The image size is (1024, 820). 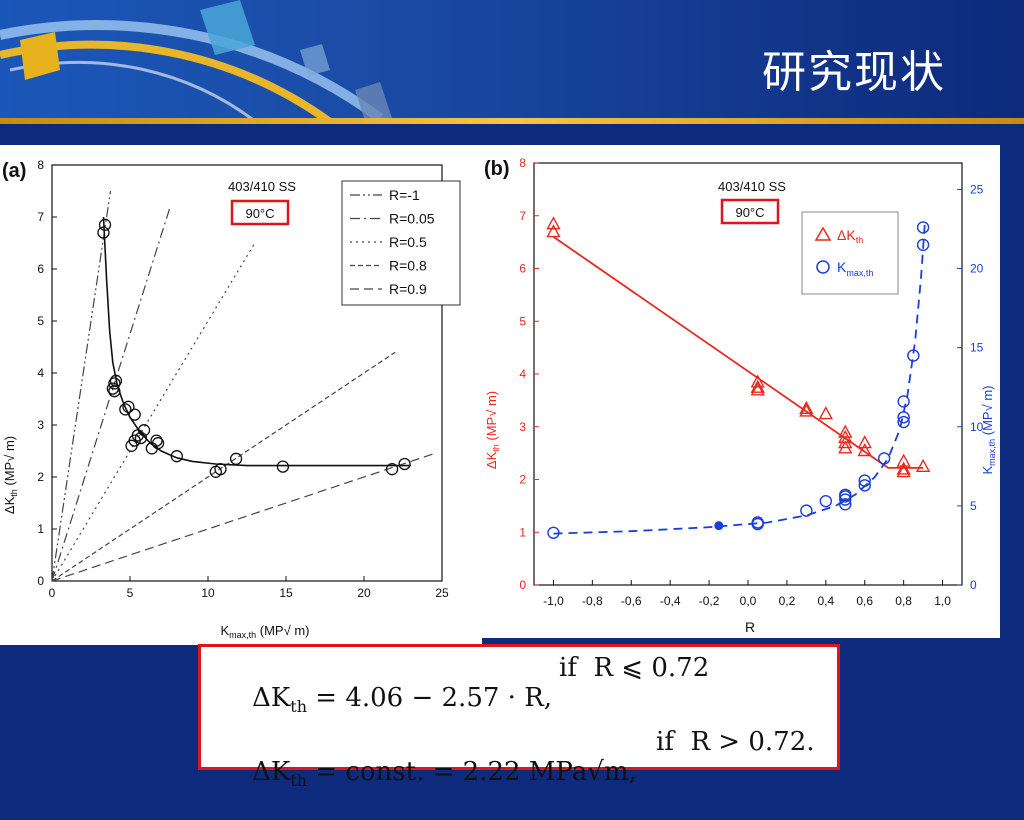 I want to click on y2-tick-label: 15, so click(x=977, y=348).